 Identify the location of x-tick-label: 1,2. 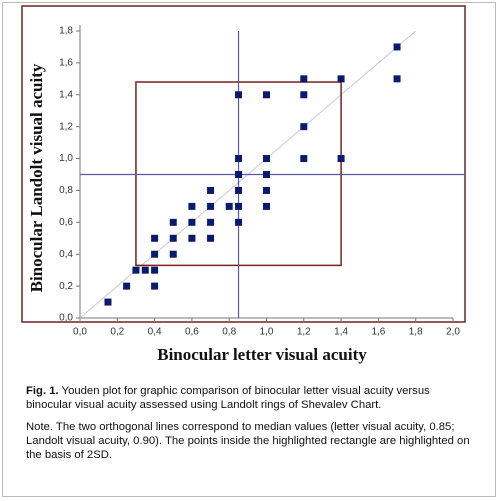
(304, 332).